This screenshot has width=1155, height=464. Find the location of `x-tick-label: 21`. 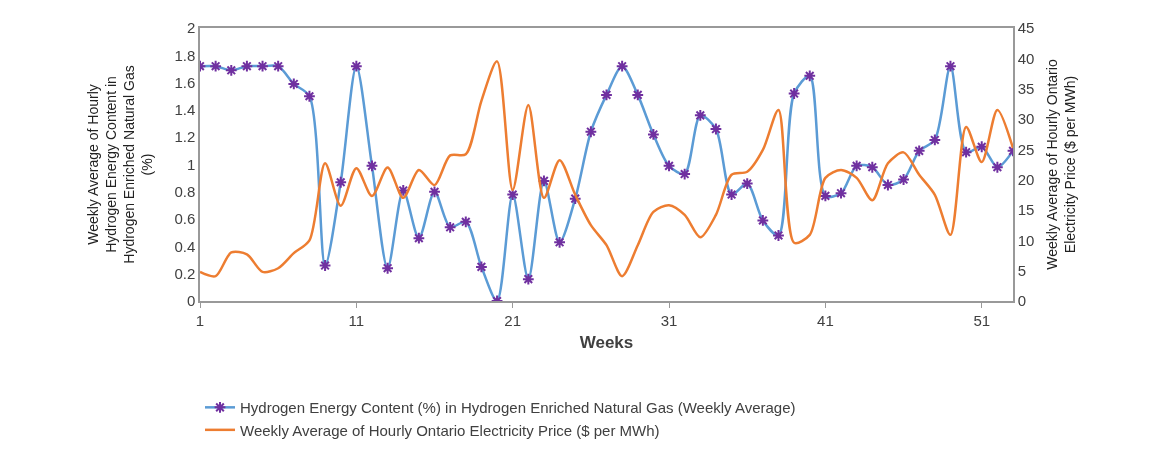

x-tick-label: 21 is located at coordinates (513, 320).